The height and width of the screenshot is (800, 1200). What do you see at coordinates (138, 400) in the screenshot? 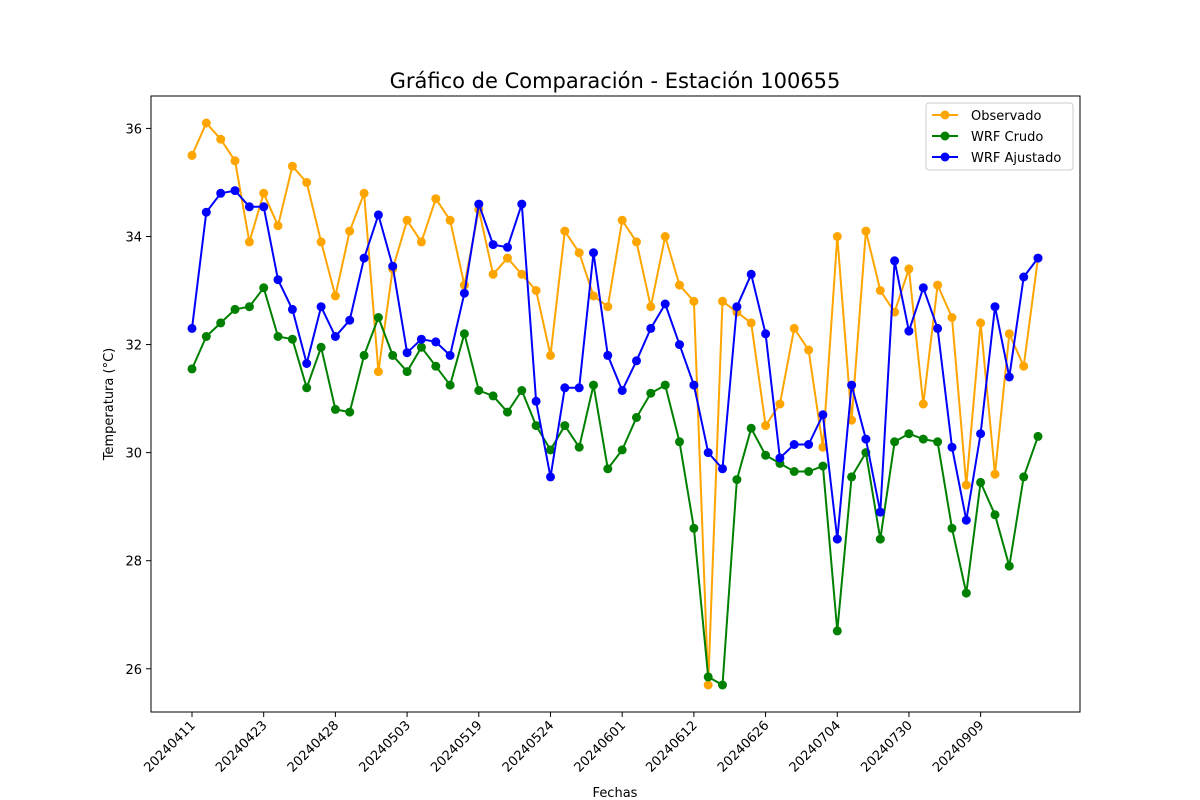
I see `y-axis: 26 28 30 32 34 36` at bounding box center [138, 400].